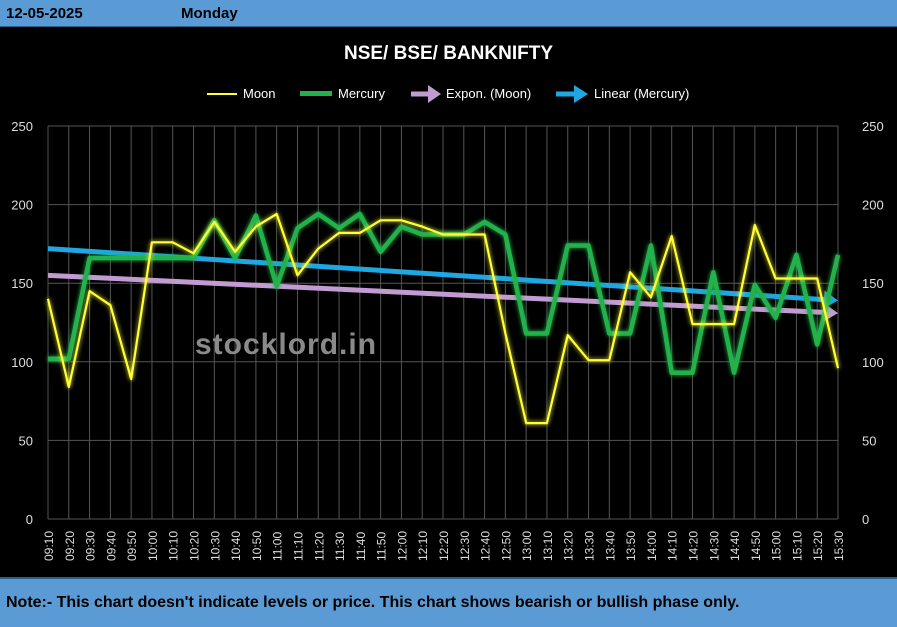 The height and width of the screenshot is (627, 897). What do you see at coordinates (361, 546) in the screenshot?
I see `x-tick-label: 11:40` at bounding box center [361, 546].